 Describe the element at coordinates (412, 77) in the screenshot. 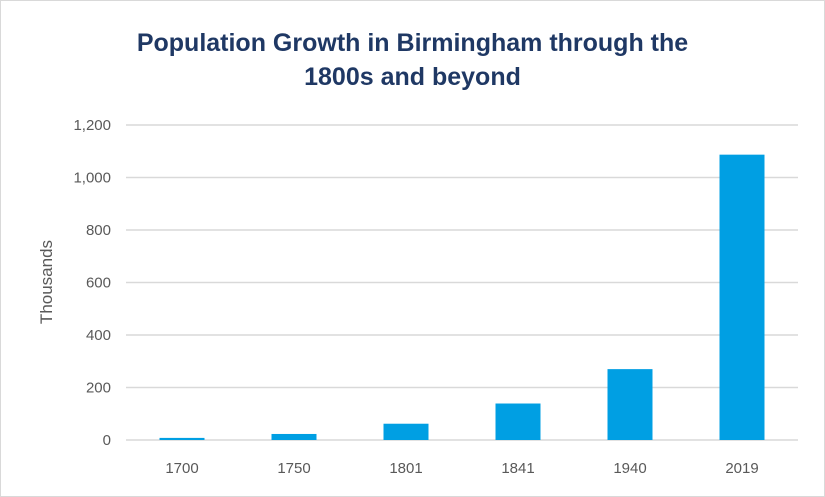

I see `chart-title-line2: 1800s and beyond` at that location.